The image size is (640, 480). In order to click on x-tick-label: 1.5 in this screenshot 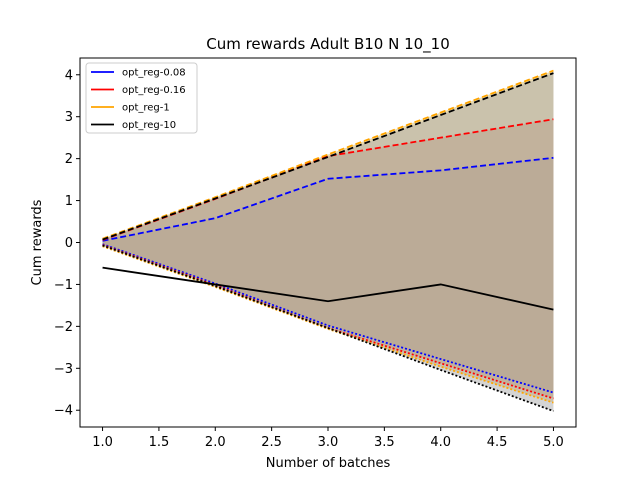, I will do `click(159, 442)`.